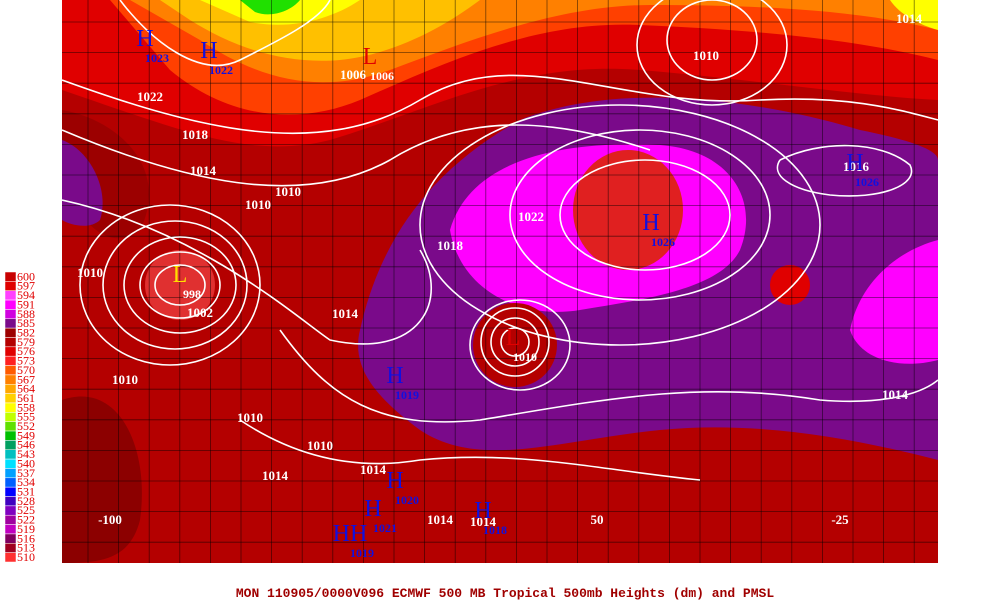 This screenshot has width=1000, height=600. Describe the element at coordinates (26, 342) in the screenshot. I see `scale-label: 579` at that location.